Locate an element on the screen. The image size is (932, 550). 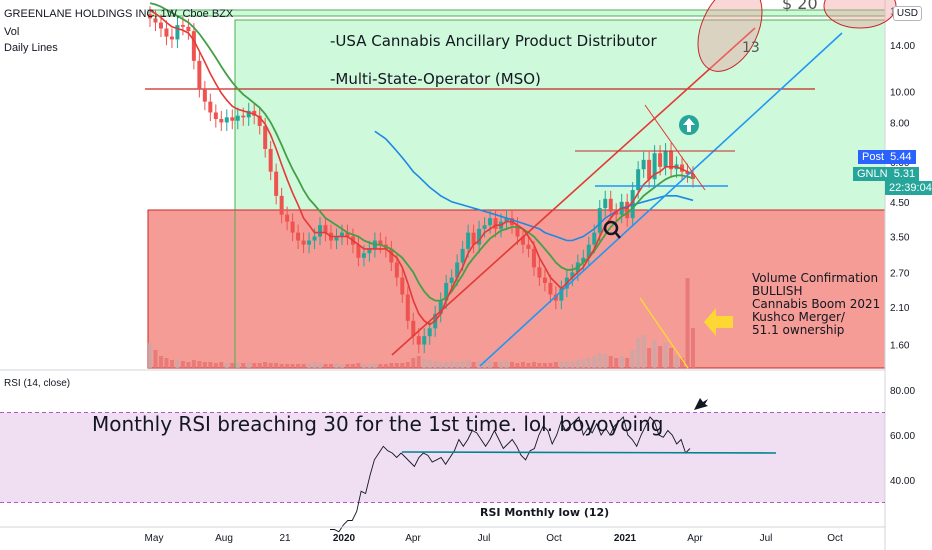
time-tick-label: Jul is located at coordinates (484, 538).